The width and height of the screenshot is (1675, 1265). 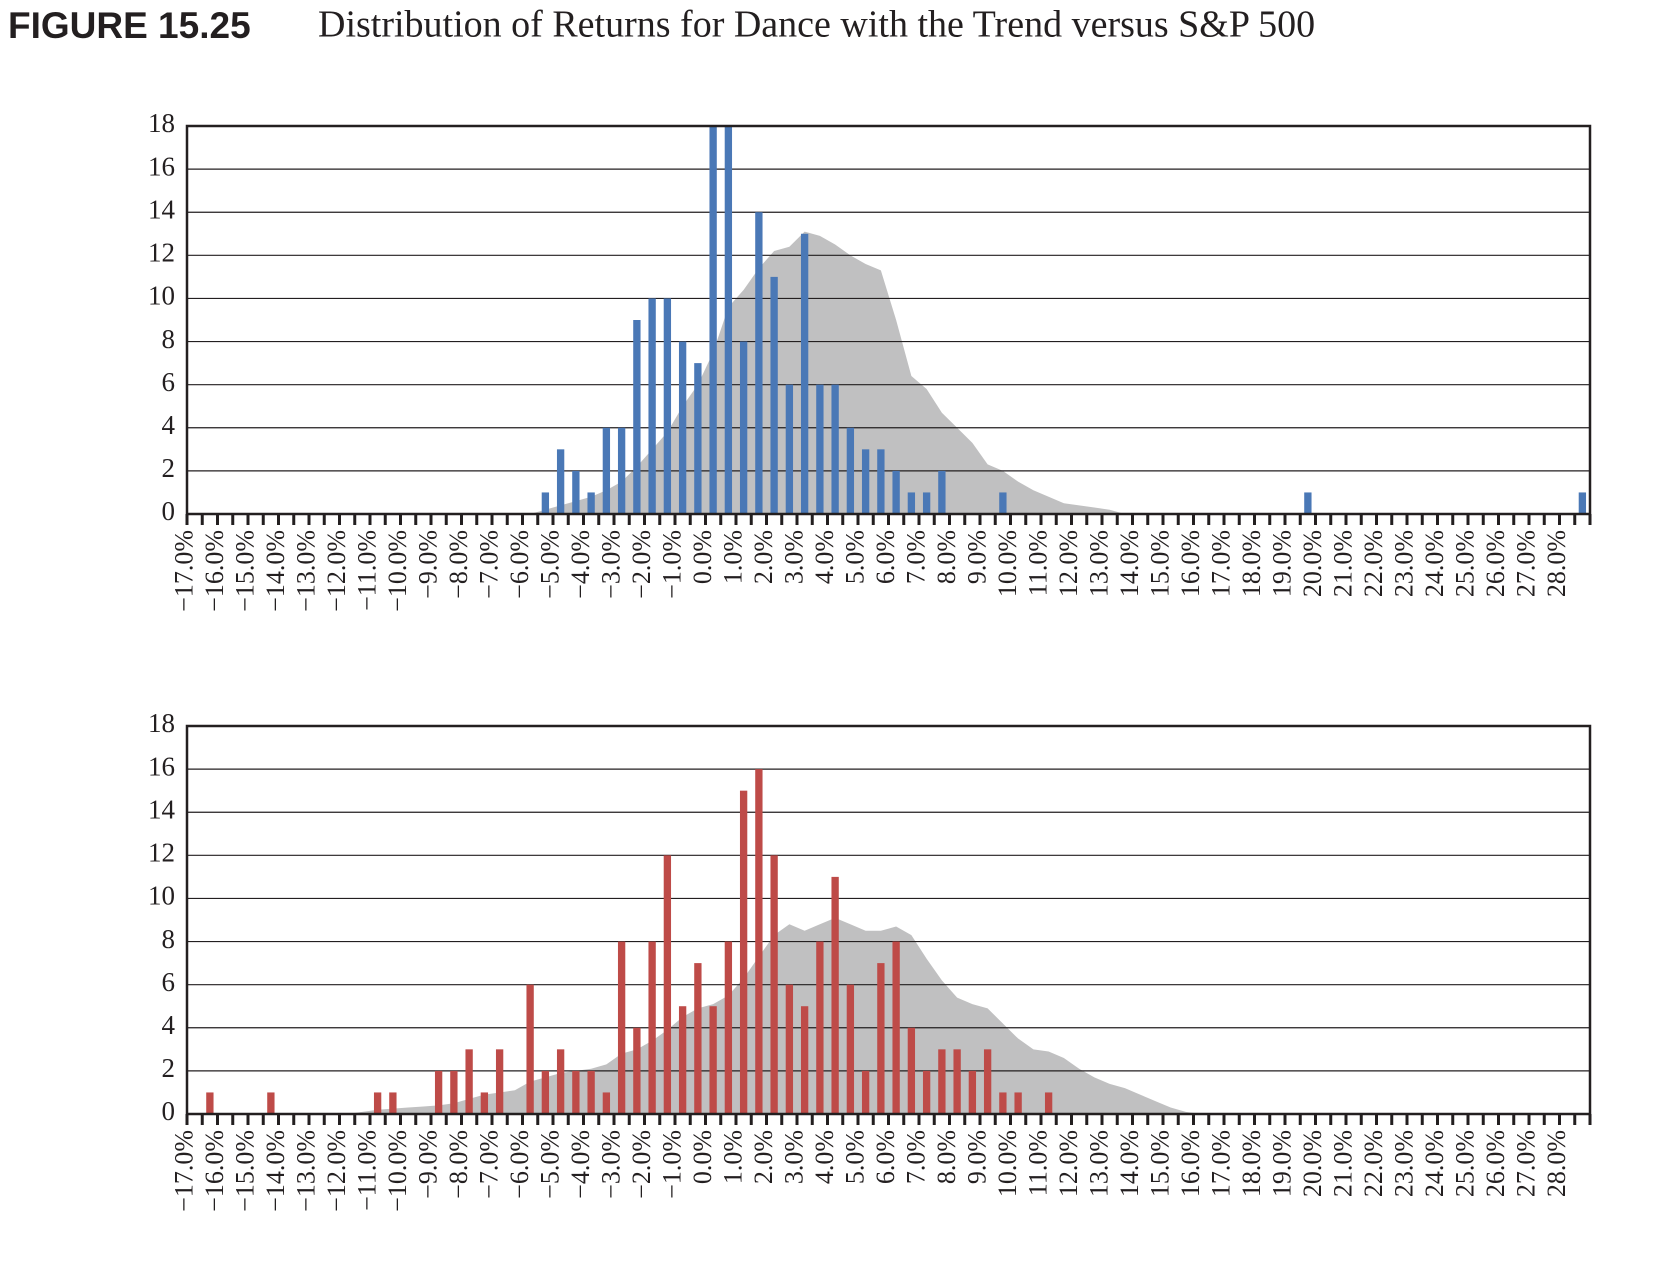 I want to click on y-tick-label: 18, so click(x=161, y=123).